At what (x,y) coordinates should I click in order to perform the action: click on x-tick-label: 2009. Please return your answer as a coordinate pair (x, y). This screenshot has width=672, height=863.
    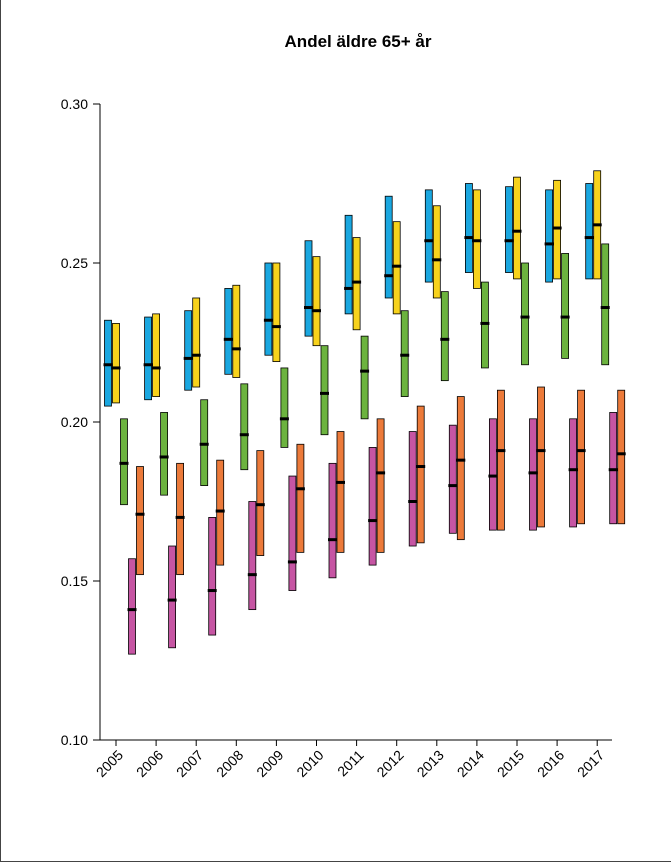
    Looking at the image, I should click on (269, 763).